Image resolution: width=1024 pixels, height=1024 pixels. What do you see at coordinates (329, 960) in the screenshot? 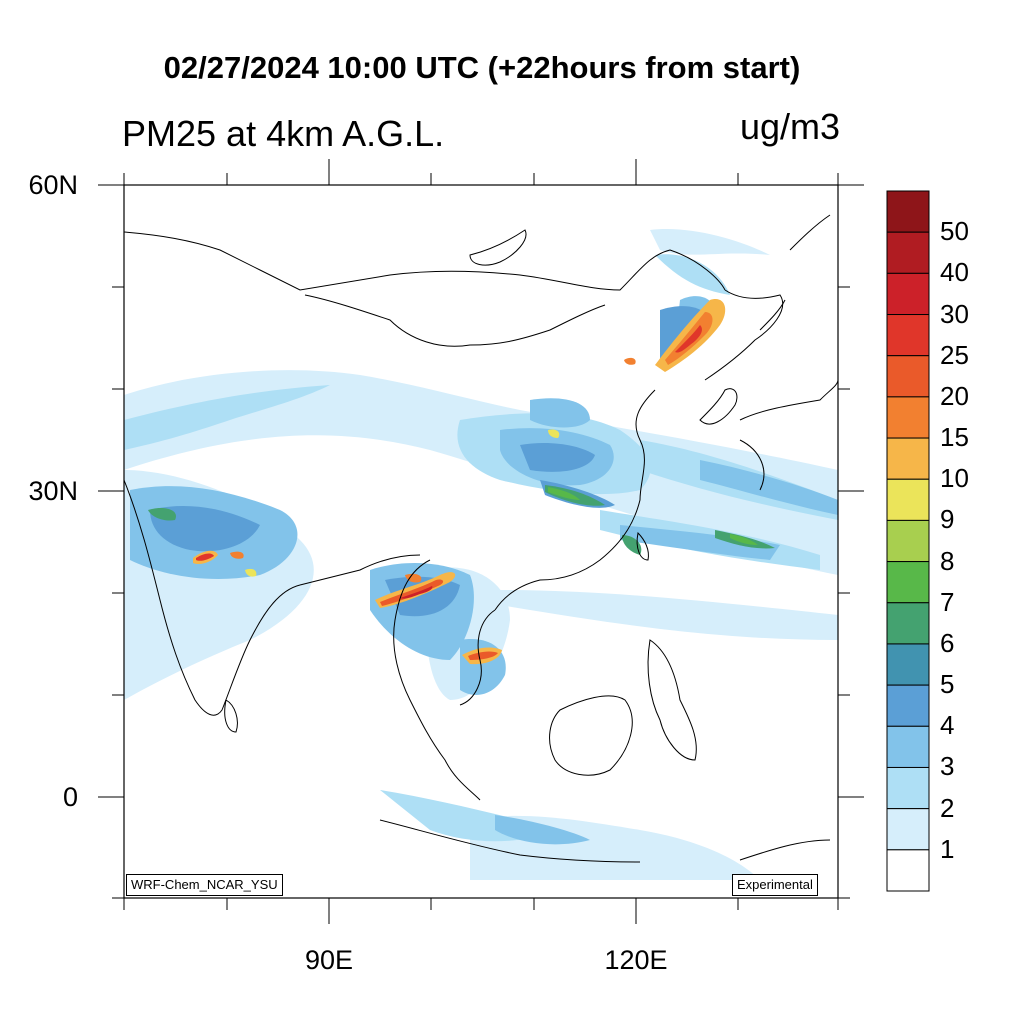
I see `lon-label-90e: 90E` at bounding box center [329, 960].